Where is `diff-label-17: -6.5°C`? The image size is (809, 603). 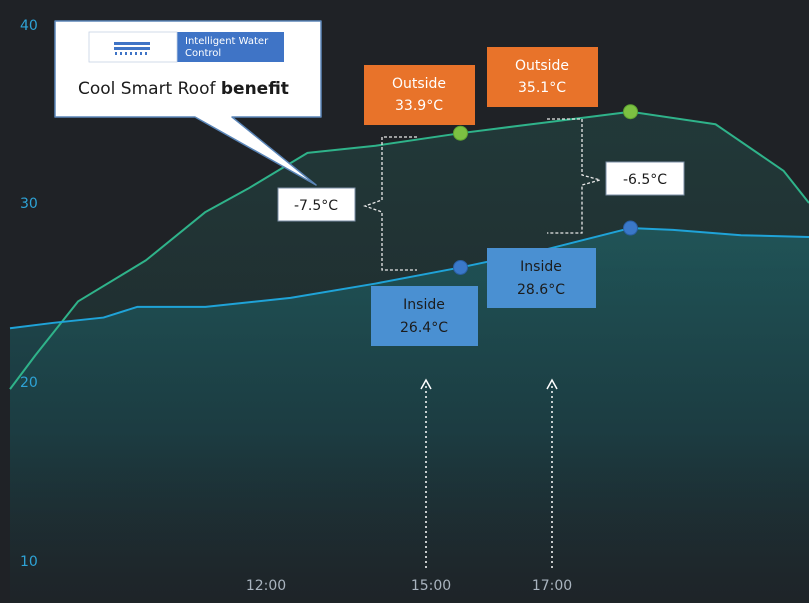
diff-label-17: -6.5°C is located at coordinates (645, 180).